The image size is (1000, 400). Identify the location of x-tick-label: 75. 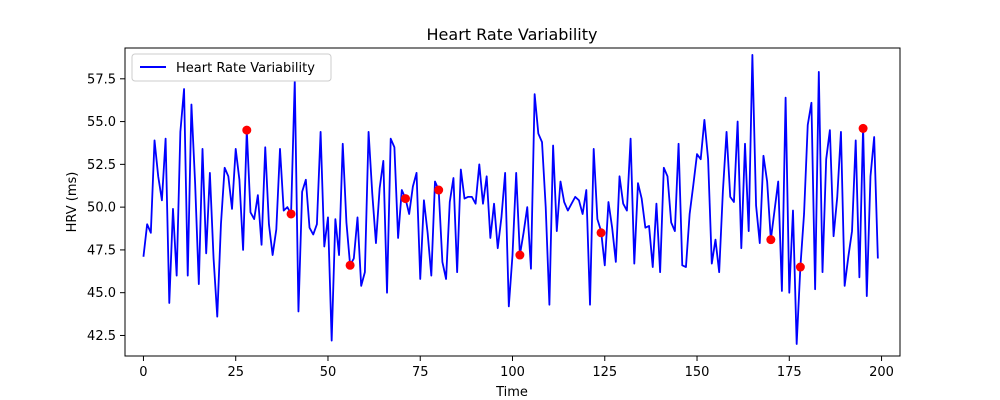
(420, 372).